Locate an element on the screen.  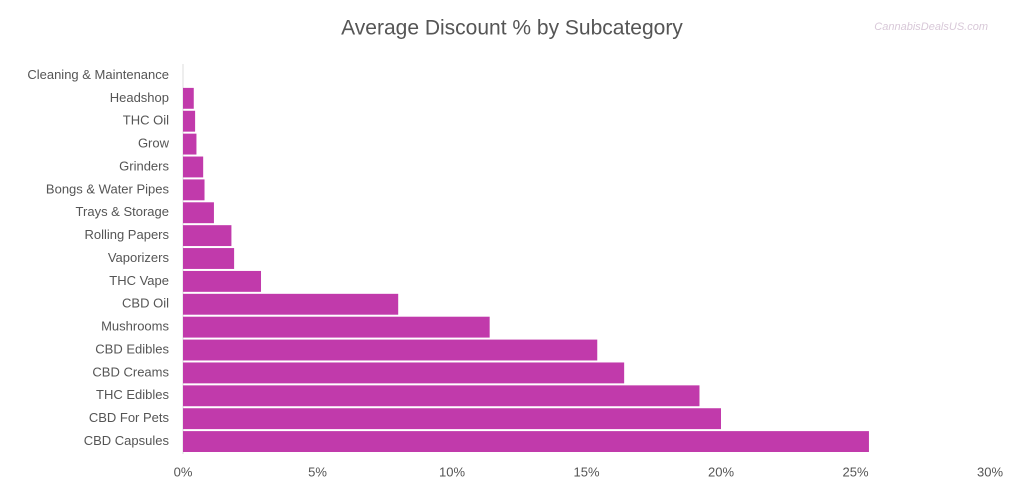
watermark: CannabisDealsUS.com is located at coordinates (931, 27).